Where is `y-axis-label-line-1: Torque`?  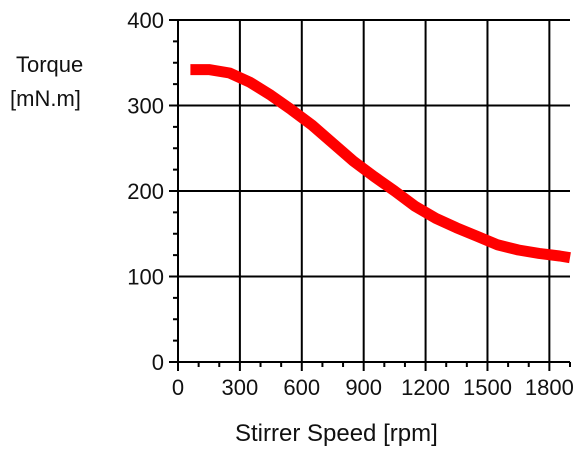
y-axis-label-line-1: Torque is located at coordinates (50, 64).